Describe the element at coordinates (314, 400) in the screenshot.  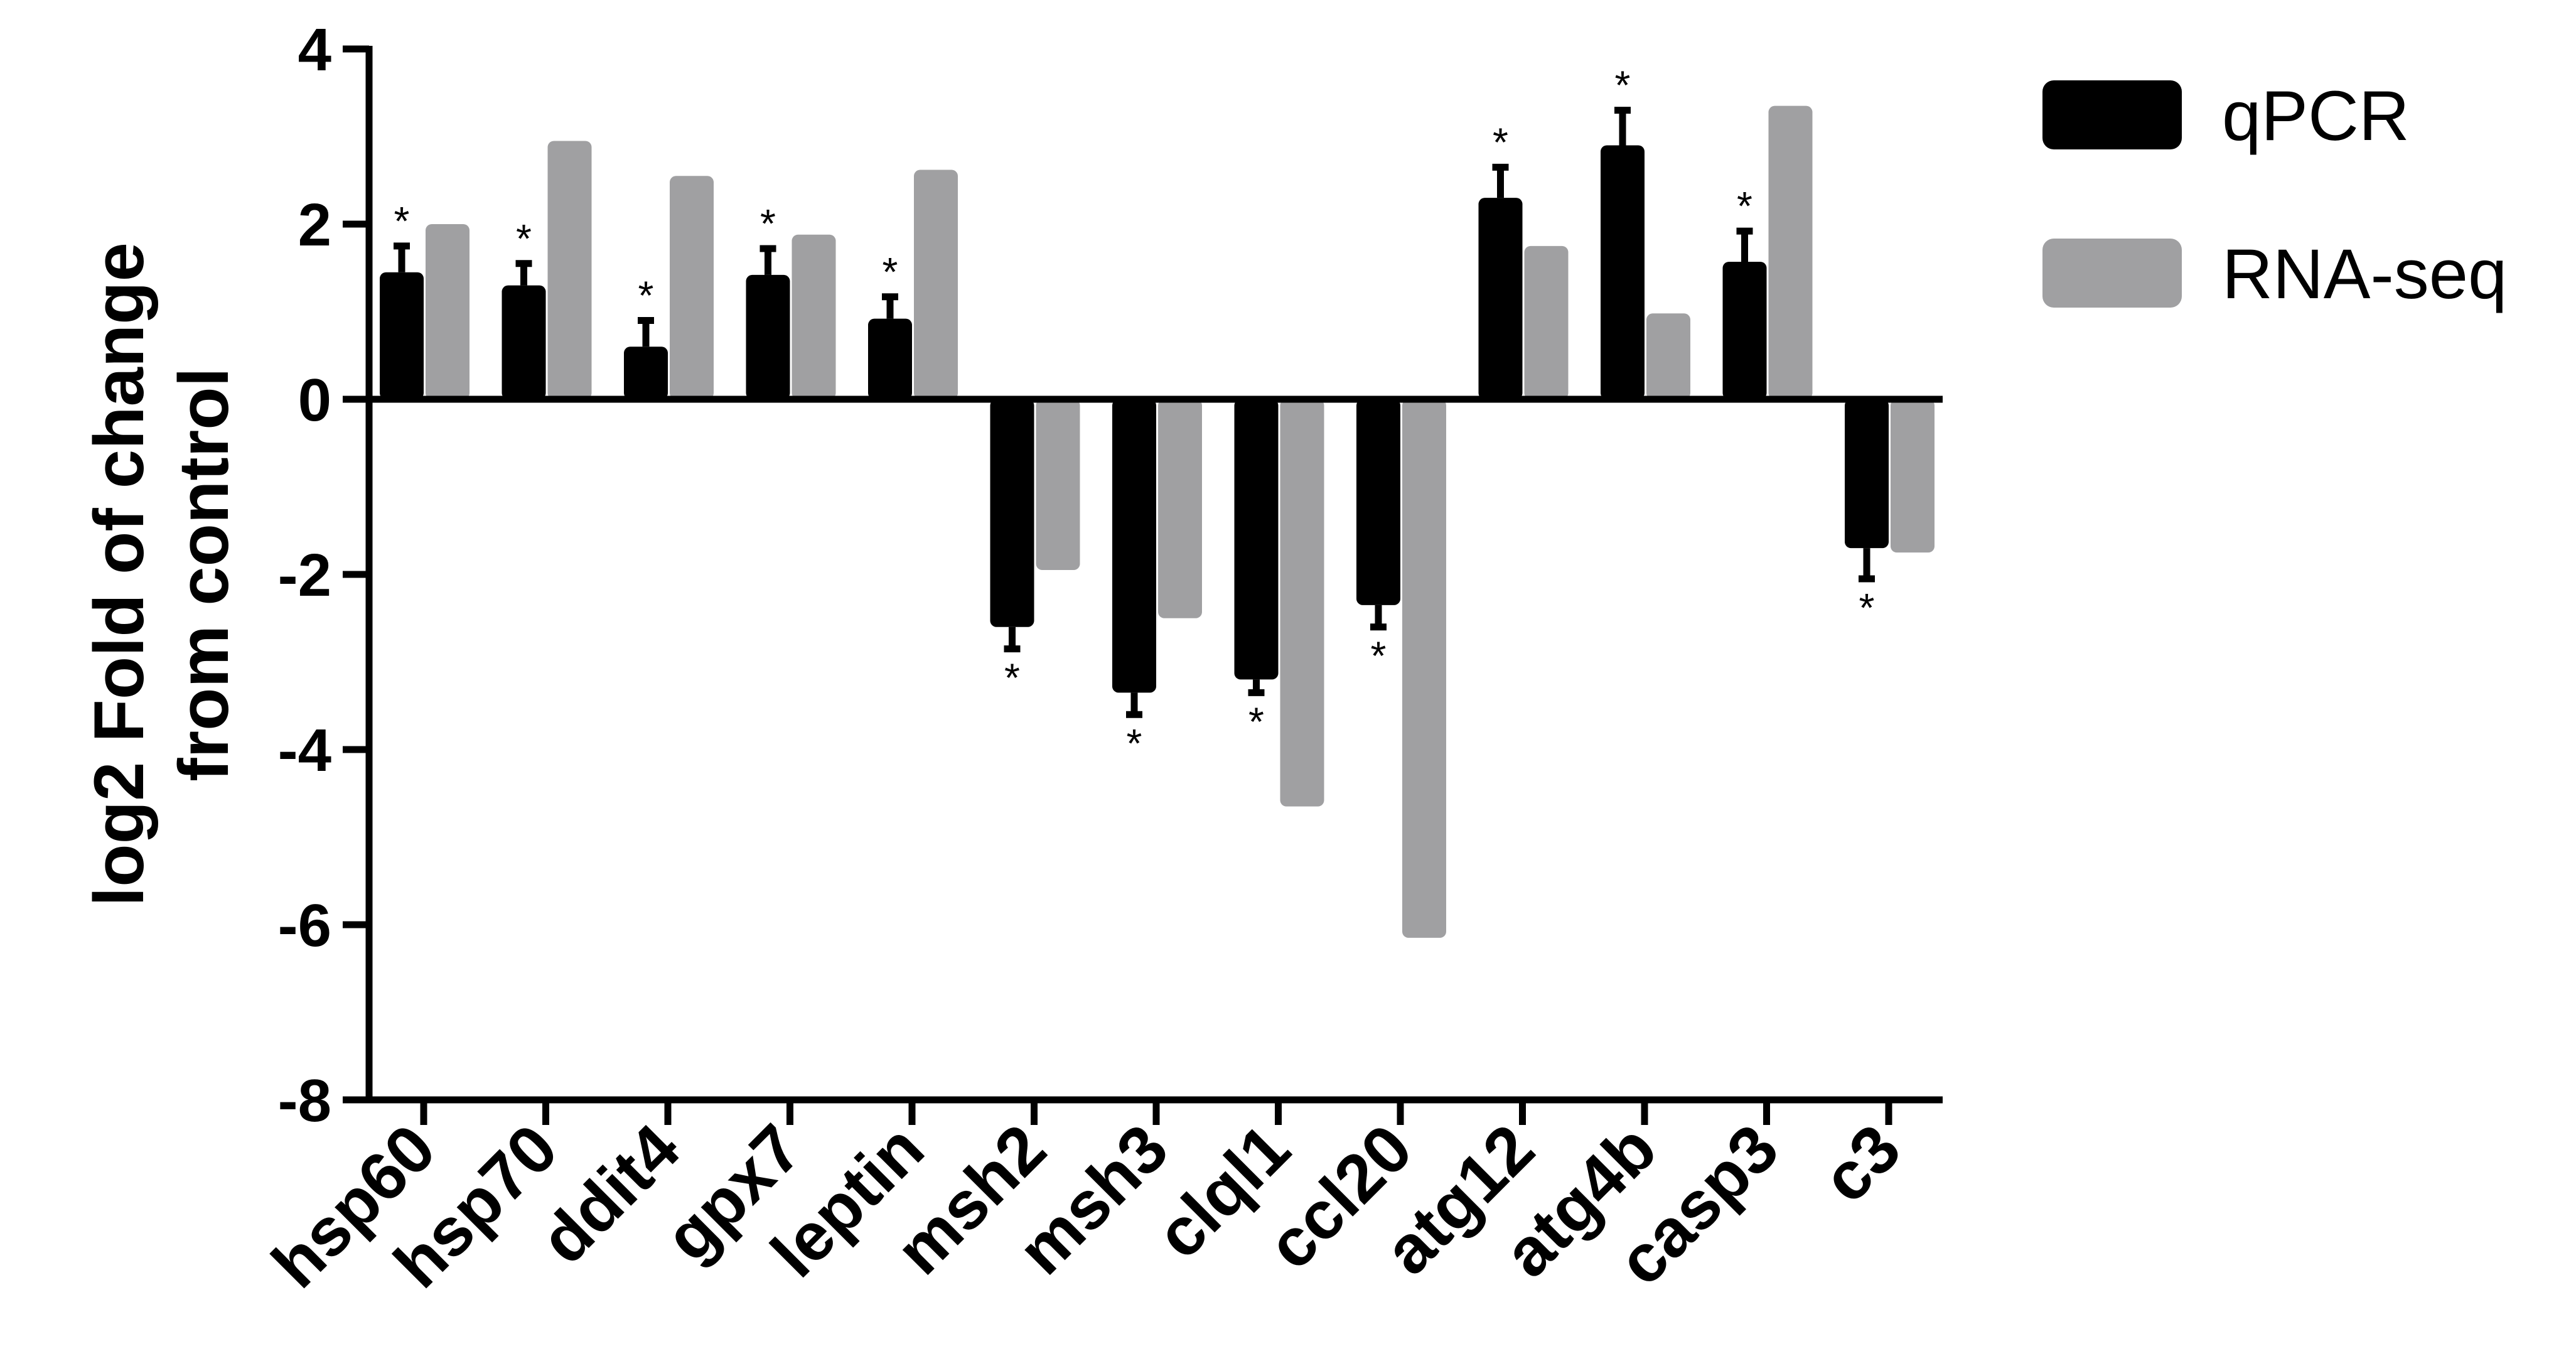
I see `y-tick-label: 0` at that location.